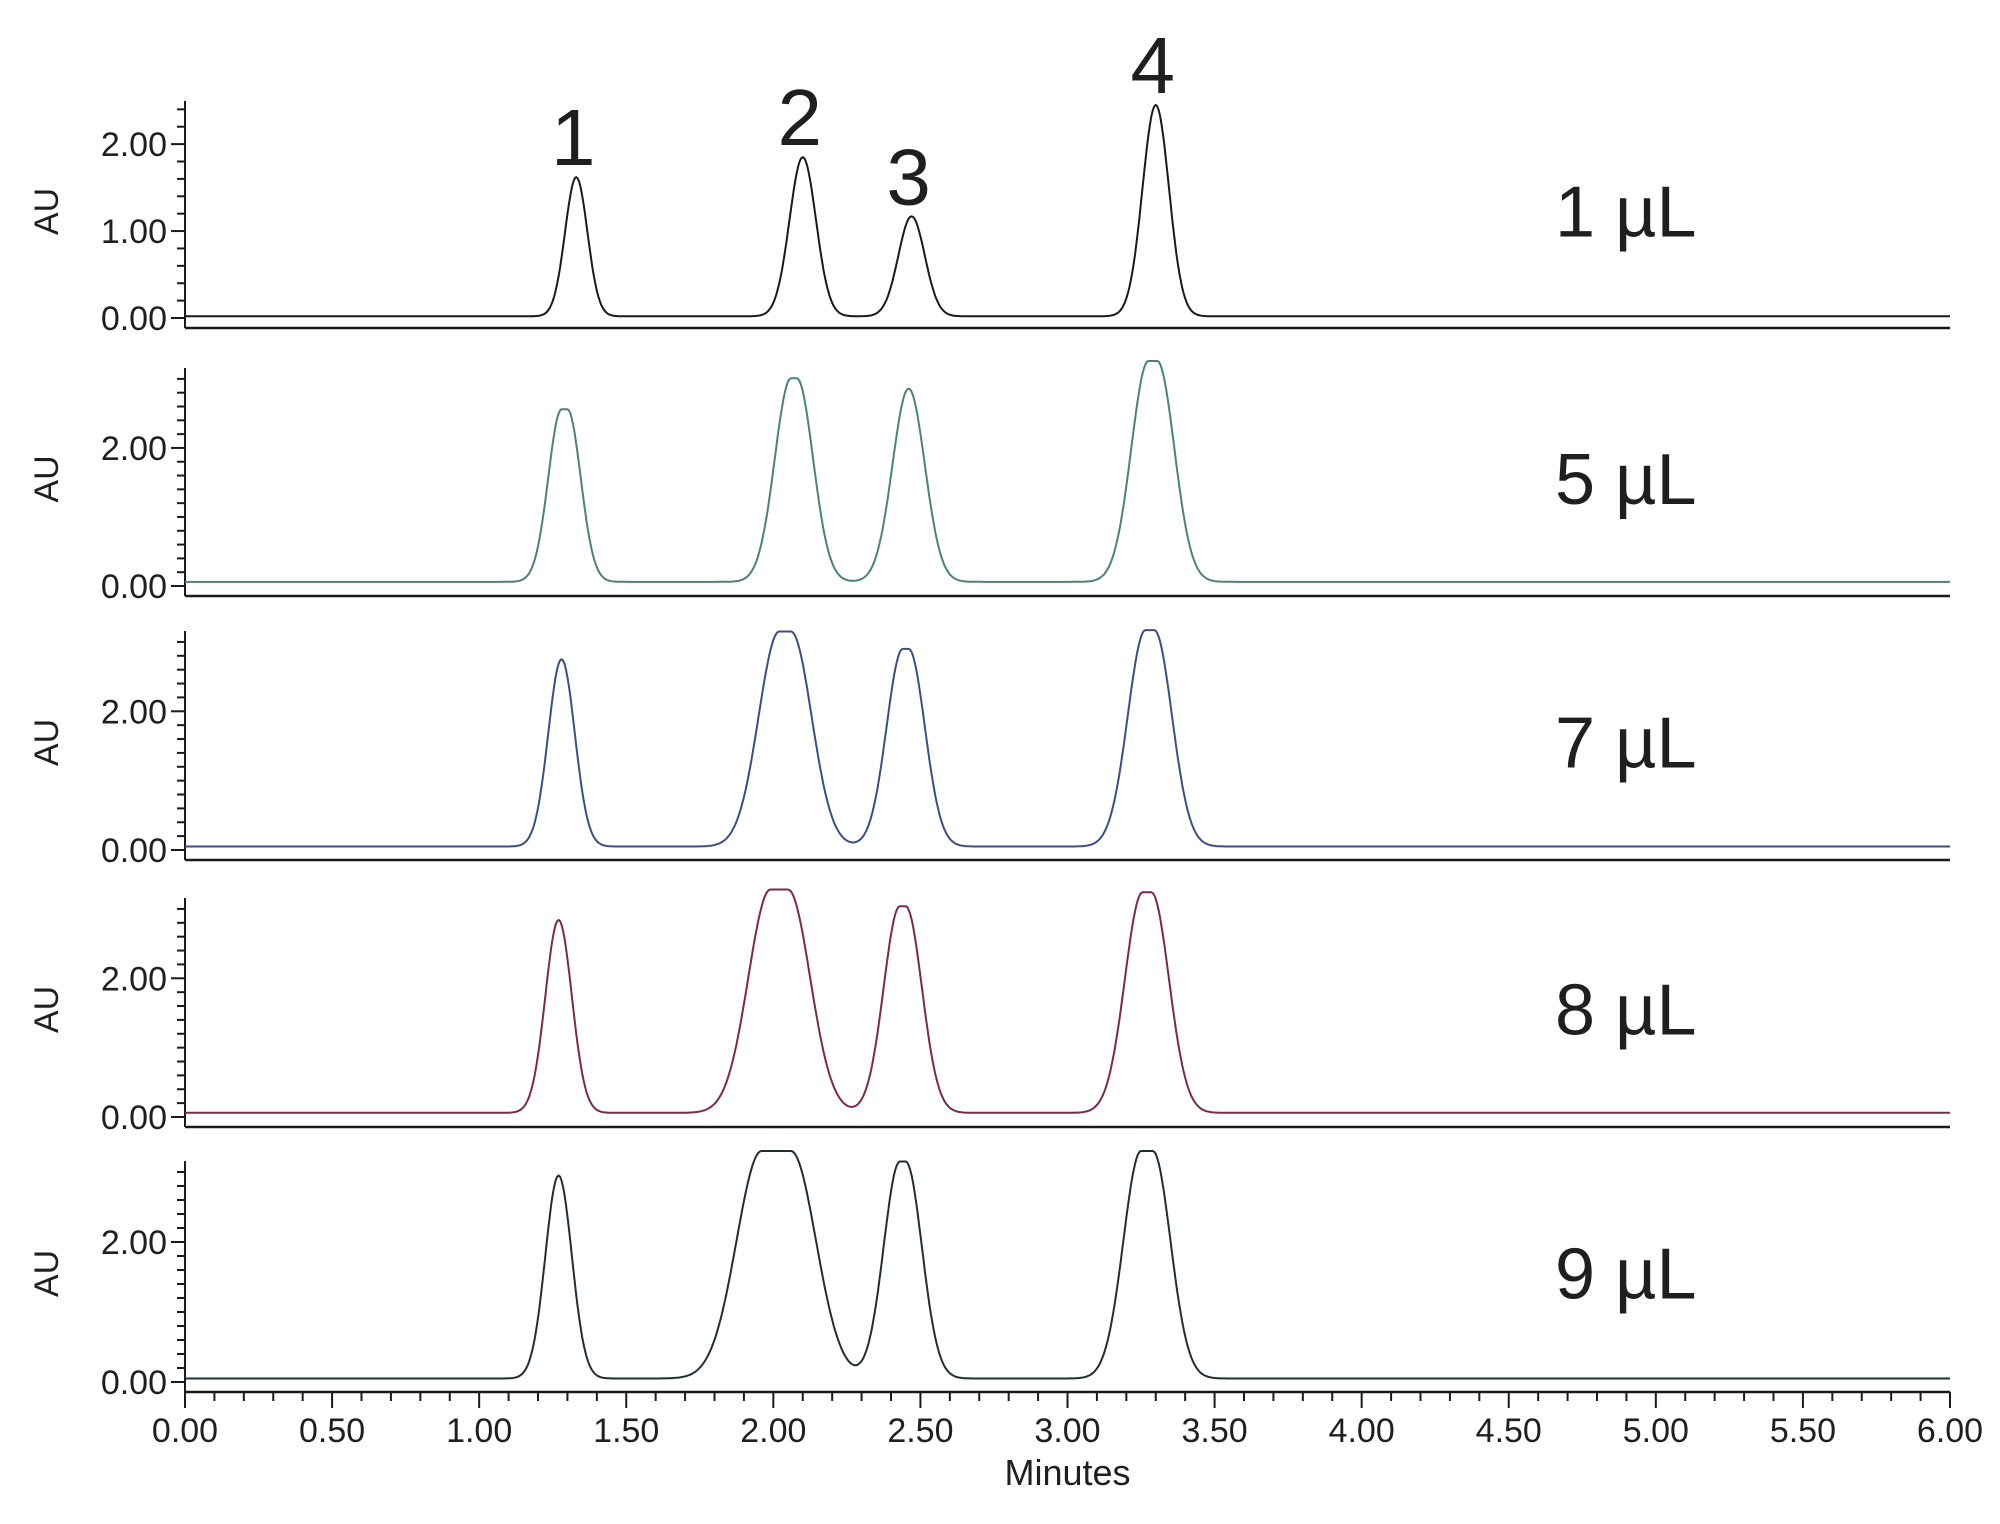  What do you see at coordinates (1626, 480) in the screenshot?
I see `injection-volume-label: 5 µL` at bounding box center [1626, 480].